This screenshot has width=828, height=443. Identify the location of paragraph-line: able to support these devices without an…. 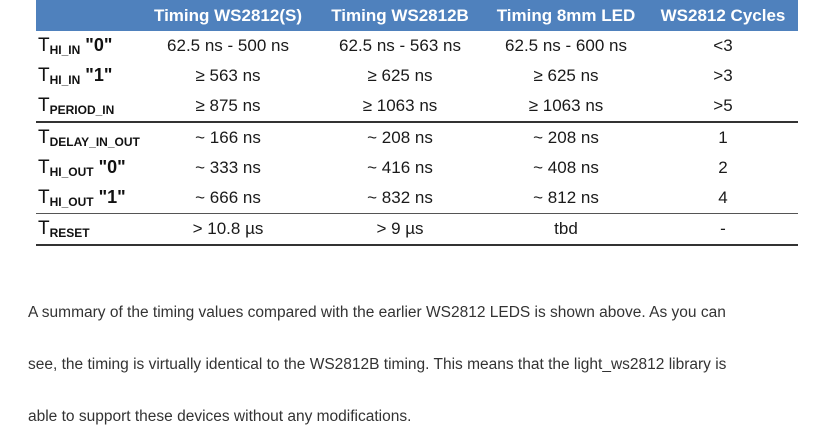
(220, 416).